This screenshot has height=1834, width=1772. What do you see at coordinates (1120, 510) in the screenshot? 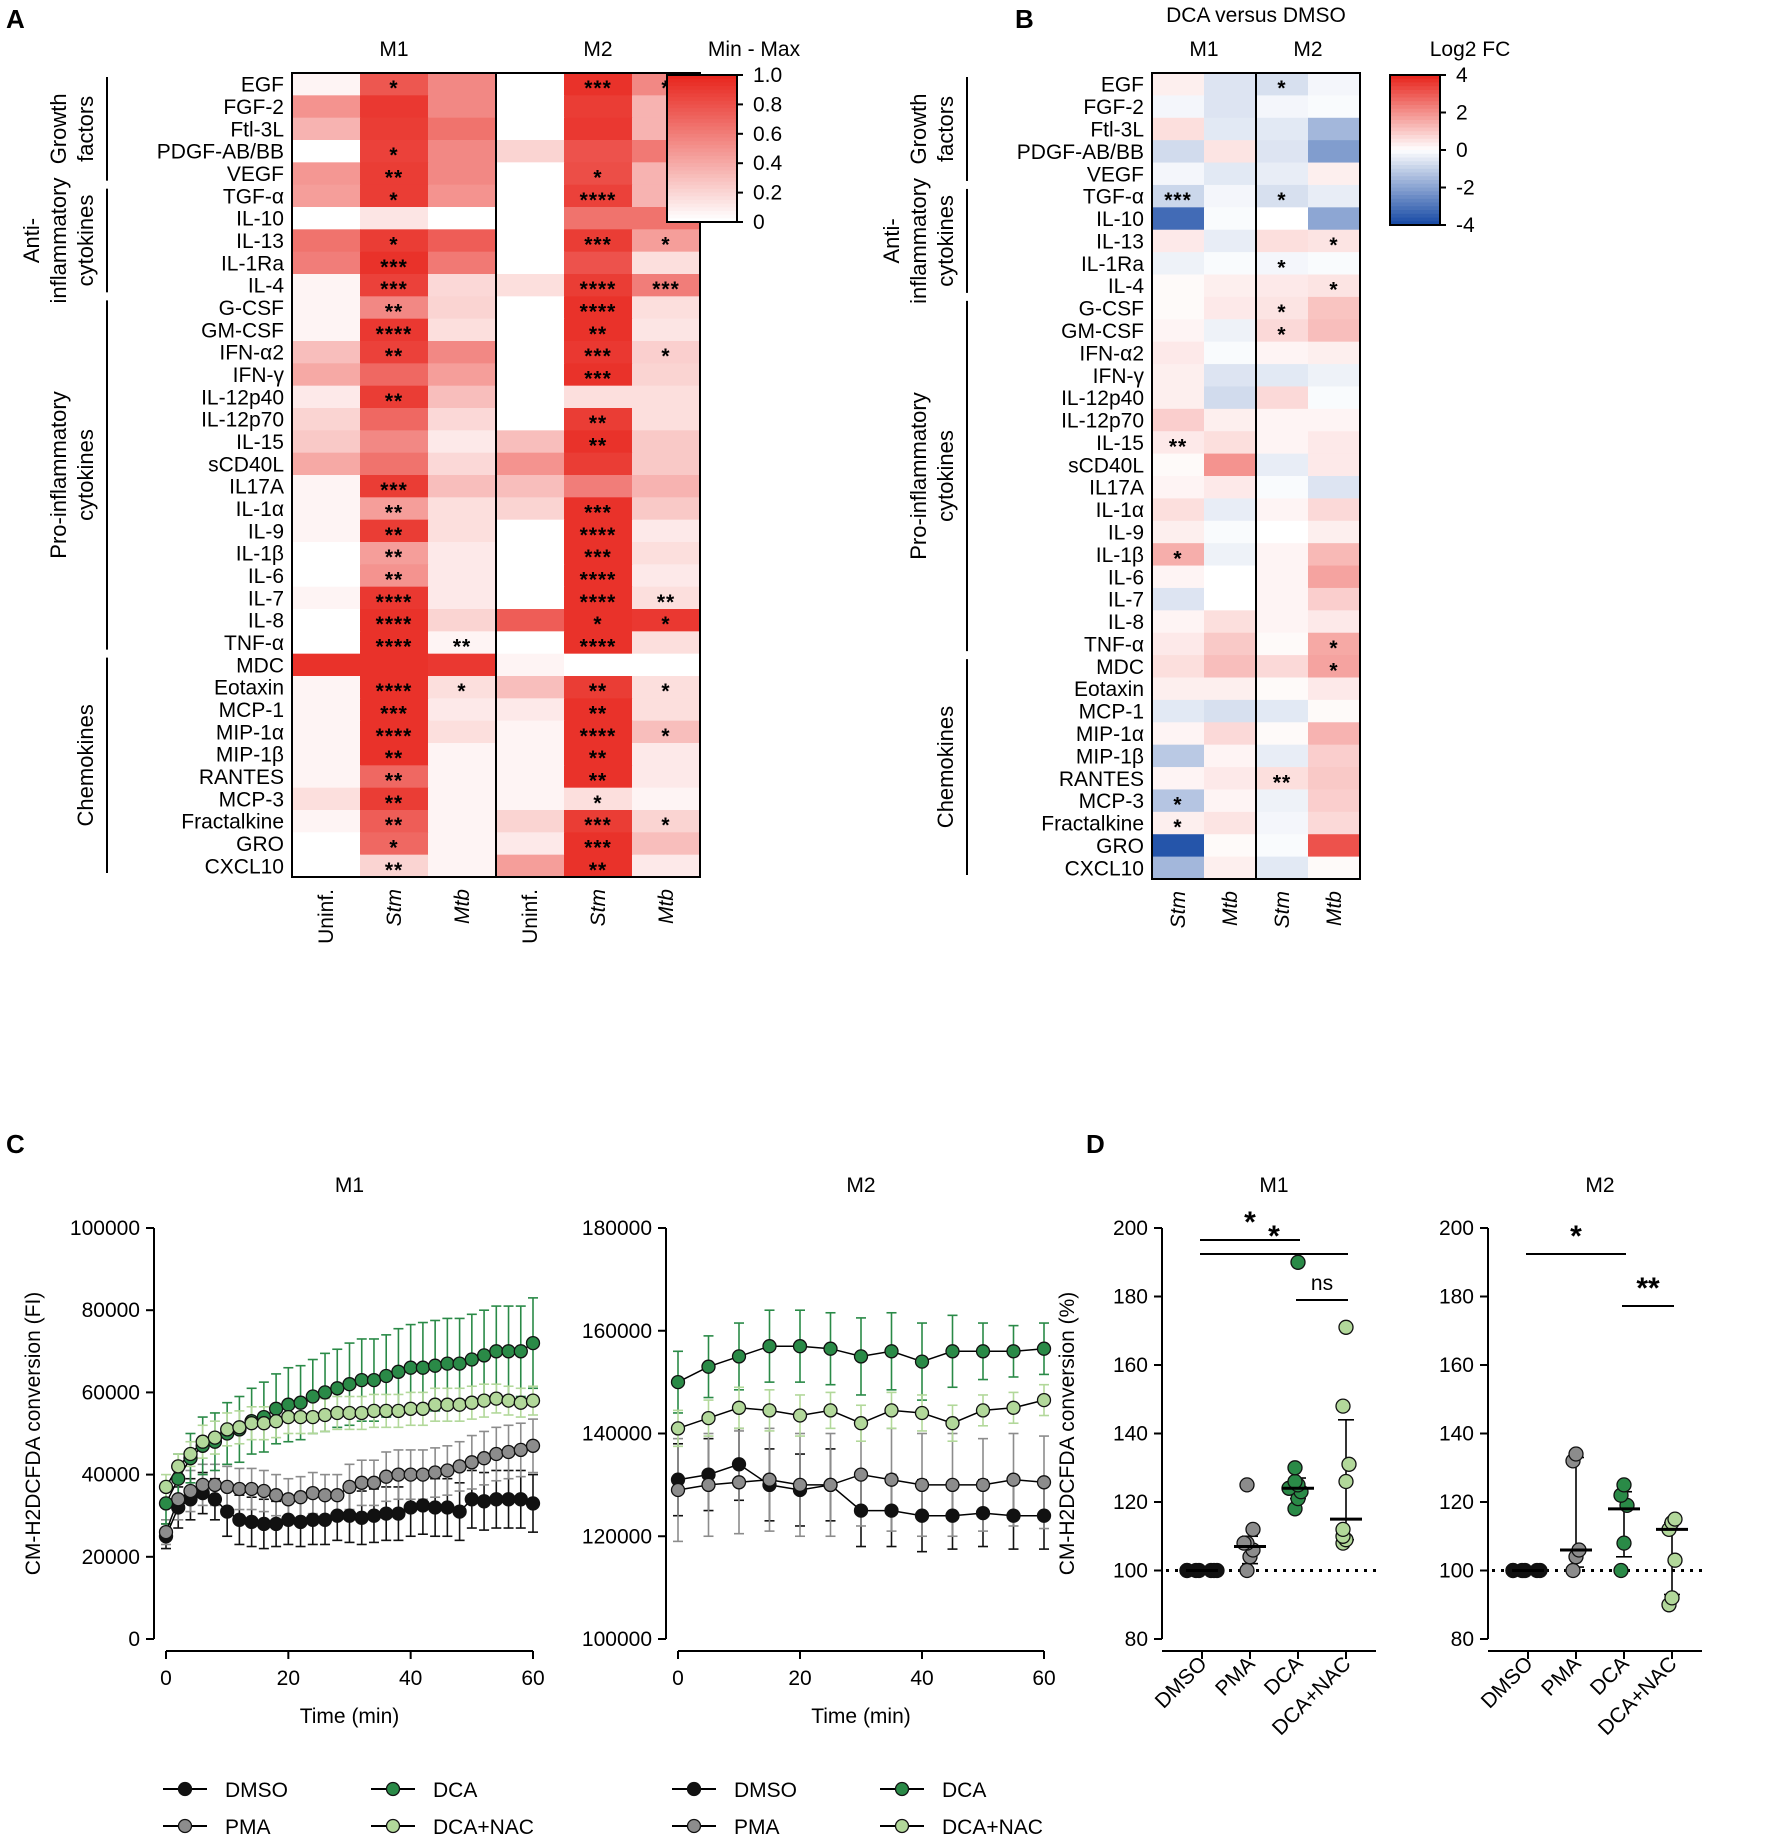
I see `row-label-19: IL-1α` at bounding box center [1120, 510].